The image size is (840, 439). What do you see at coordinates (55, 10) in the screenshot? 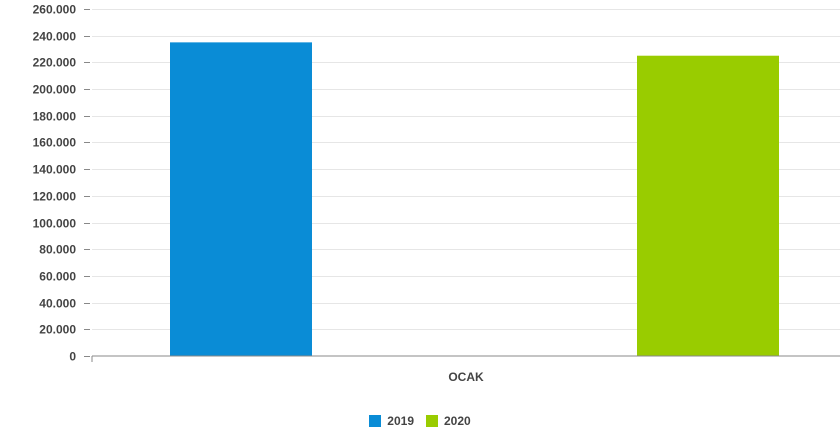
I see `y-tick-label: 260.000` at bounding box center [55, 10].